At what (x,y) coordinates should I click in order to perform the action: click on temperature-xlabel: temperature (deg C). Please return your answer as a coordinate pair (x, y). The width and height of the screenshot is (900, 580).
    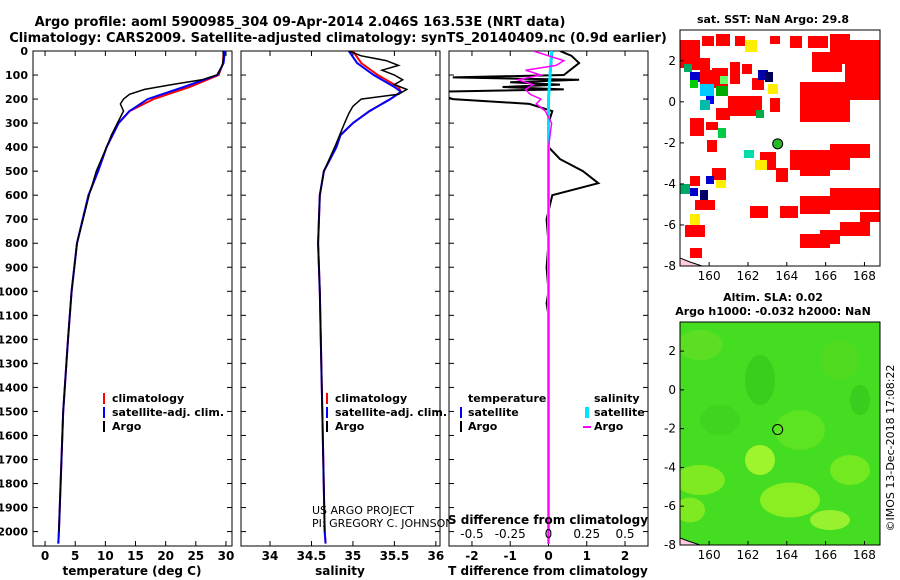
    Looking at the image, I should click on (132, 571).